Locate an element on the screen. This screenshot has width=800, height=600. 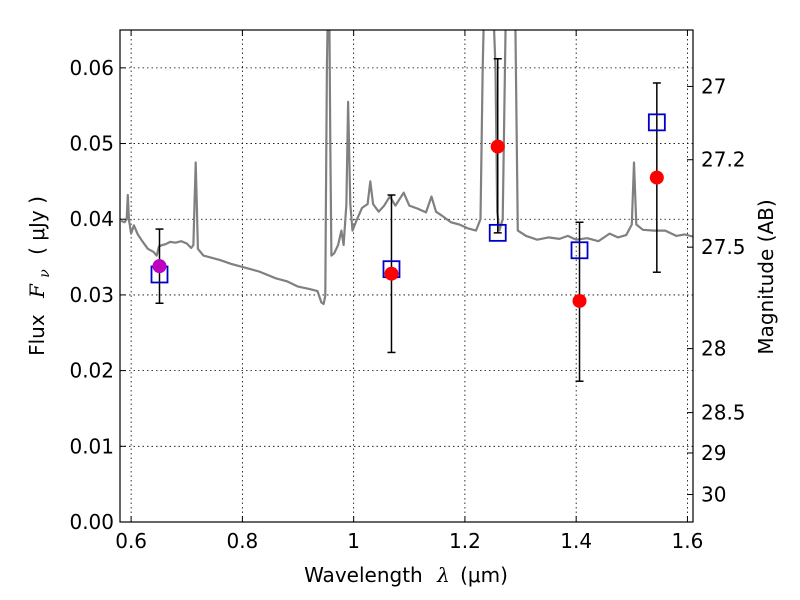
y-axis-title: Flux F ν ( μJy ) is located at coordinates (39, 276).